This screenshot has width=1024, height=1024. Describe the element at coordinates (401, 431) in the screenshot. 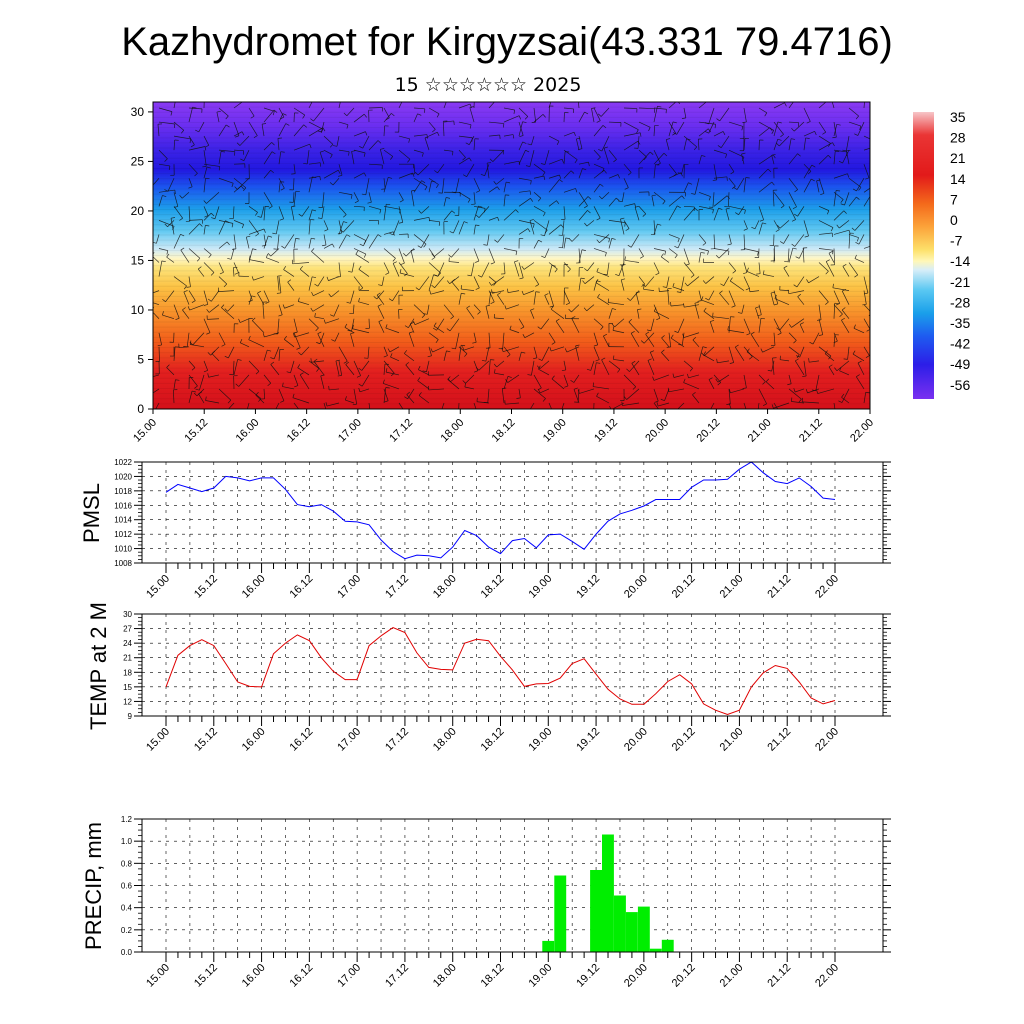

I see `heatmap-xtick-label: 17.12` at that location.